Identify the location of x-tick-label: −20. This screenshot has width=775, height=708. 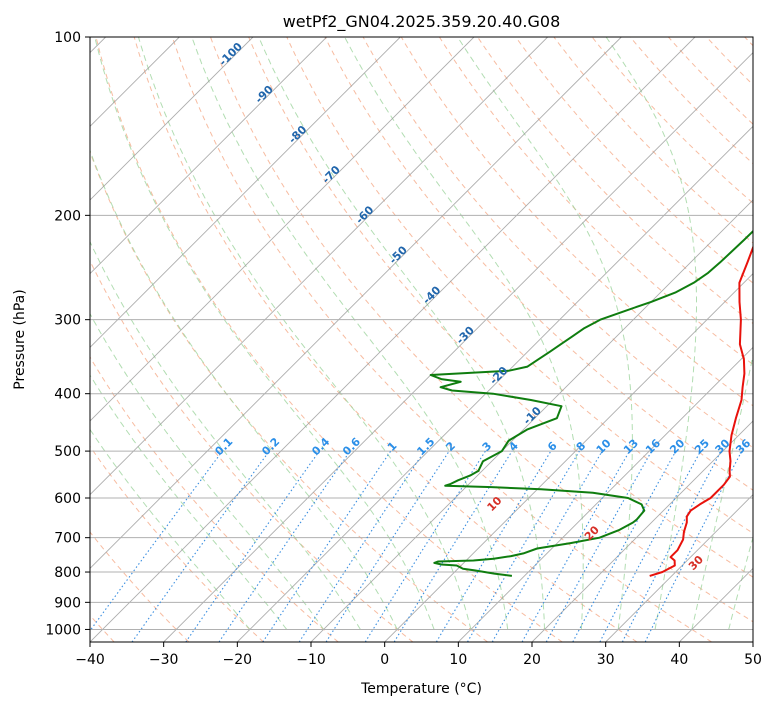
(238, 660).